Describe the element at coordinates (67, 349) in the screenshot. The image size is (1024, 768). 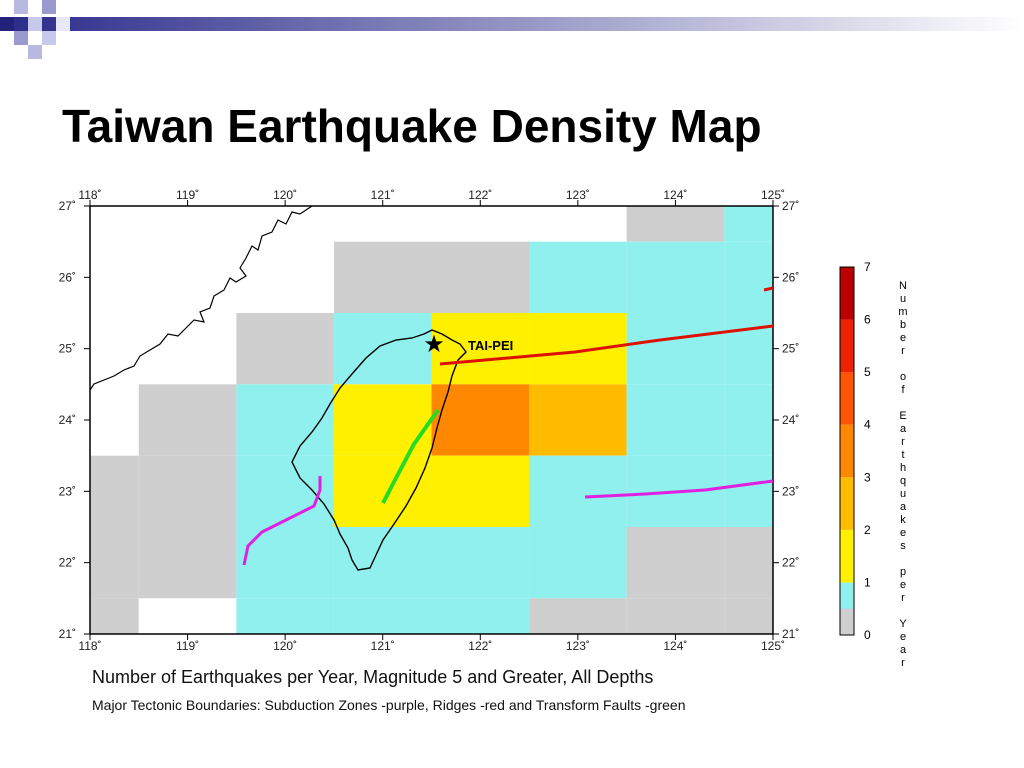
I see `left-lat-label: 25˚` at that location.